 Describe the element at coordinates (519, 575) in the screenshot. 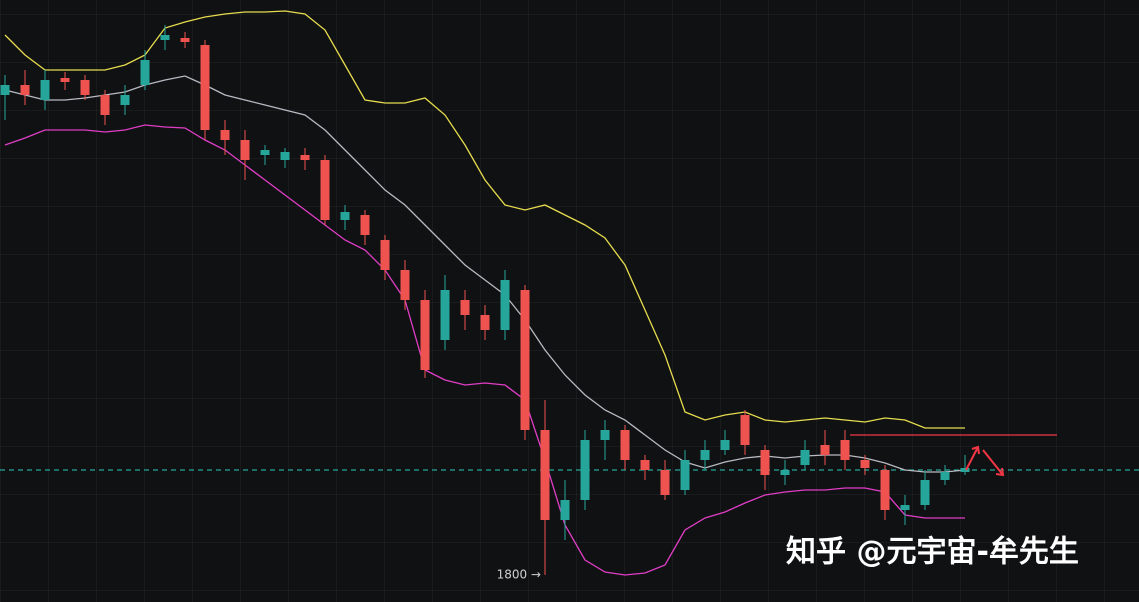

I see `low-annotation: 1800 →` at that location.